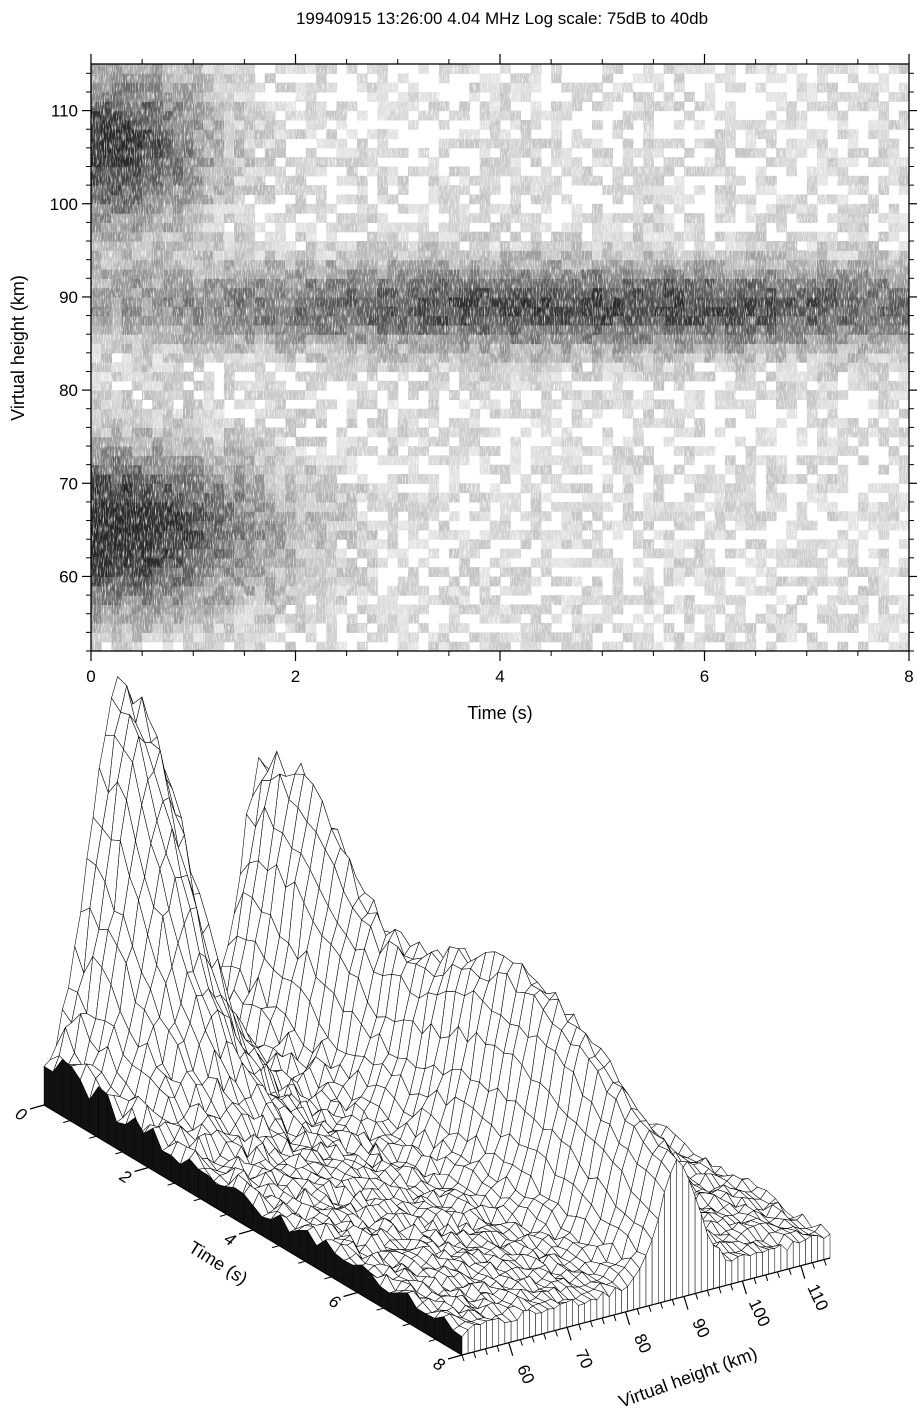 Image resolution: width=917 pixels, height=1410 pixels. Describe the element at coordinates (499, 713) in the screenshot. I see `heatmap-xlabel: Time (s)` at that location.